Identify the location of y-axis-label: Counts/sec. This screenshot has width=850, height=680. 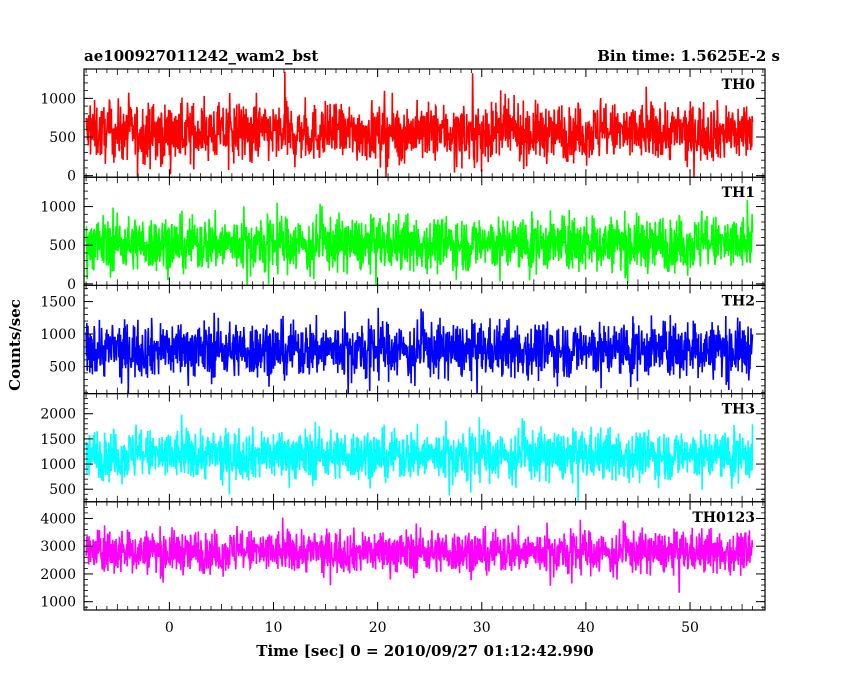
(15, 345).